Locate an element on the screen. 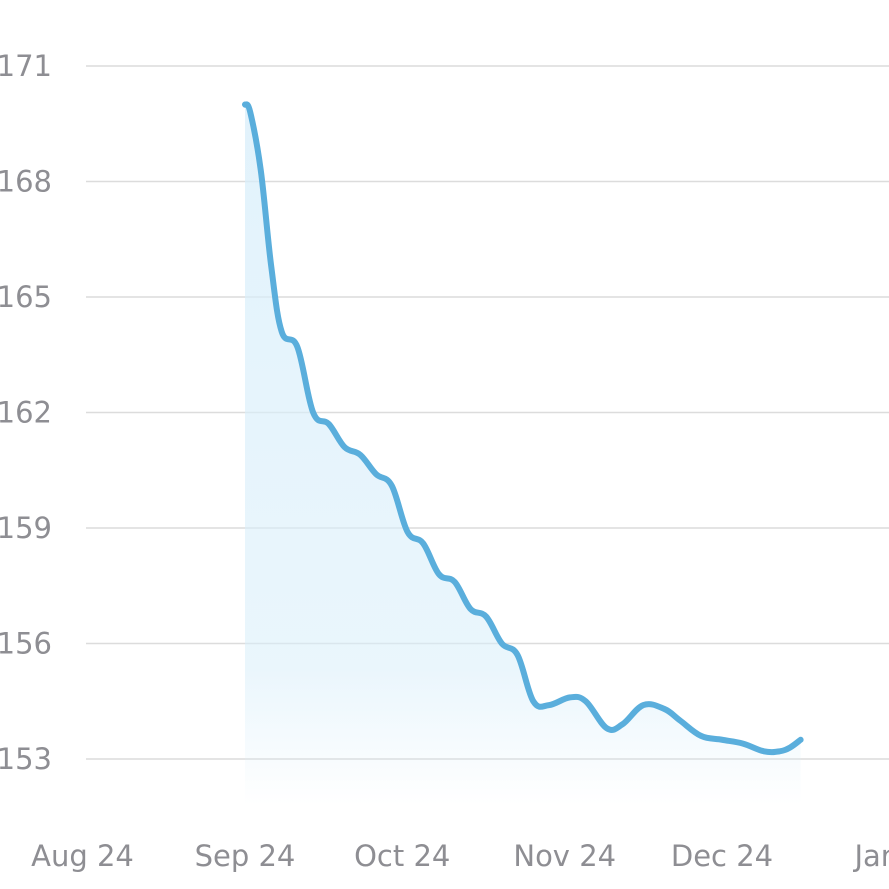 Image resolution: width=889 pixels, height=889 pixels. x-tick-label-0: Aug 24 is located at coordinates (82, 856).